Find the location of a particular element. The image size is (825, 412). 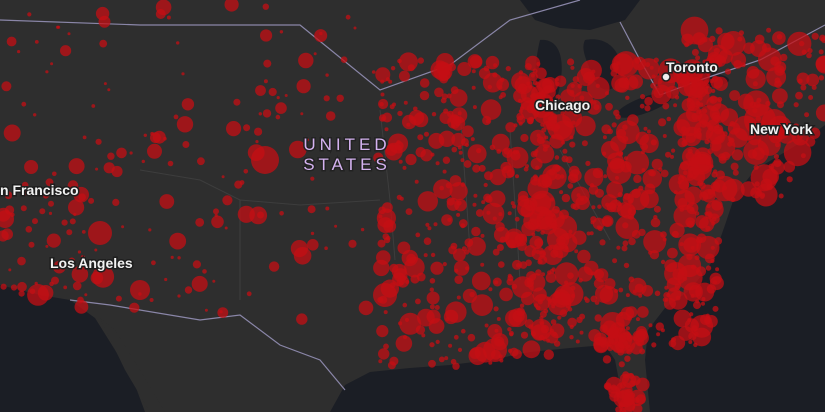

border-south is located at coordinates (207, 345).